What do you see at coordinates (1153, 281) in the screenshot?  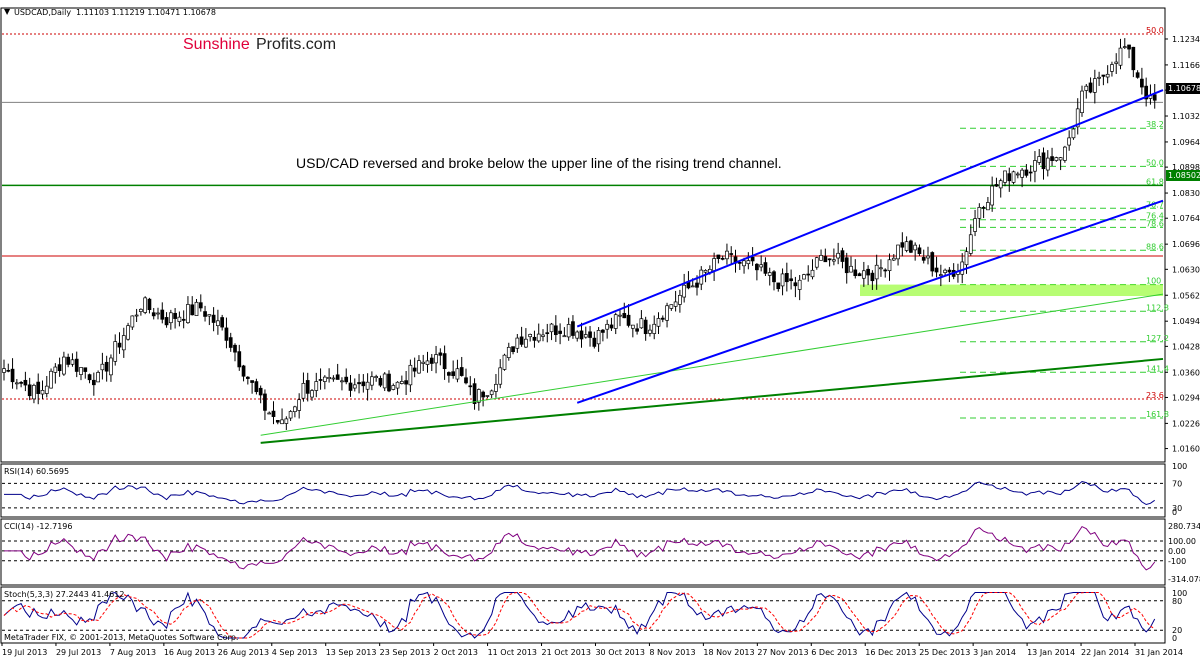 I see `fib-level-label: 100` at bounding box center [1153, 281].